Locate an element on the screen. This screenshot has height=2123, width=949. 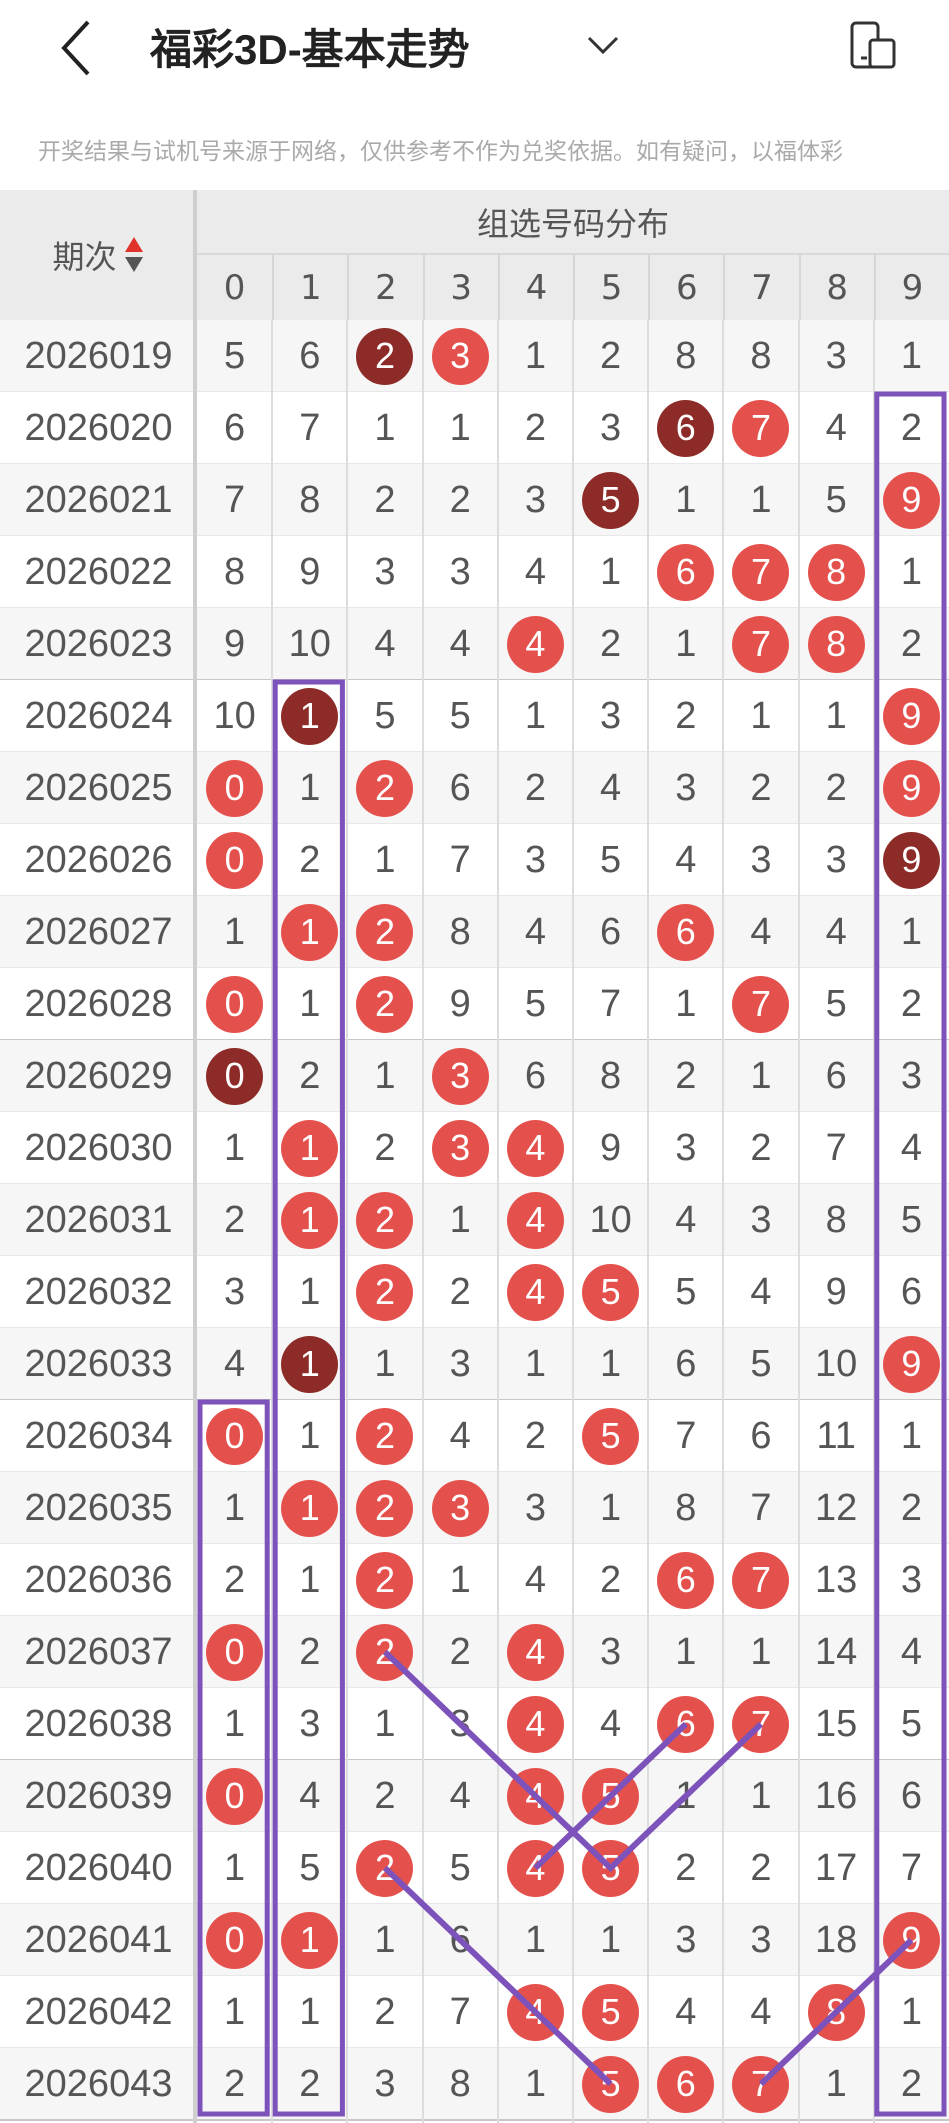
digit-cell: 15 is located at coordinates (836, 1723).